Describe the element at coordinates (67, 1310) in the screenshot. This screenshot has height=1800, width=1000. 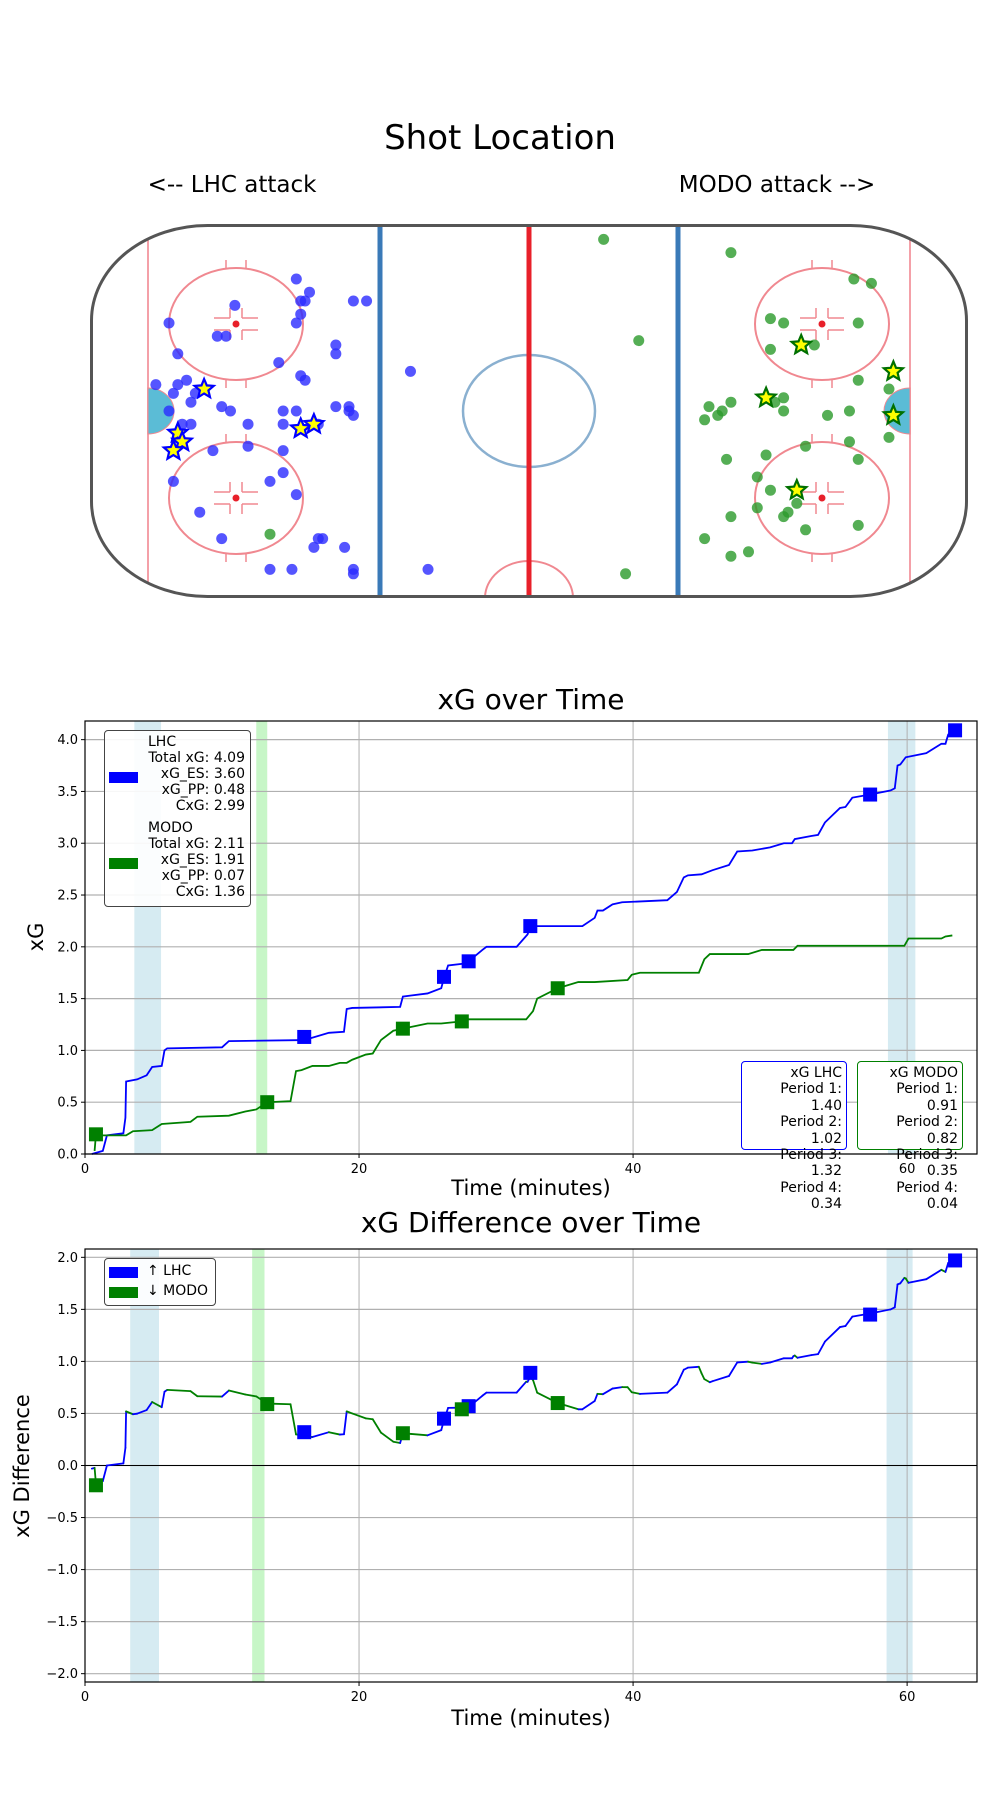
I see `y-tick-label: 1.5` at that location.